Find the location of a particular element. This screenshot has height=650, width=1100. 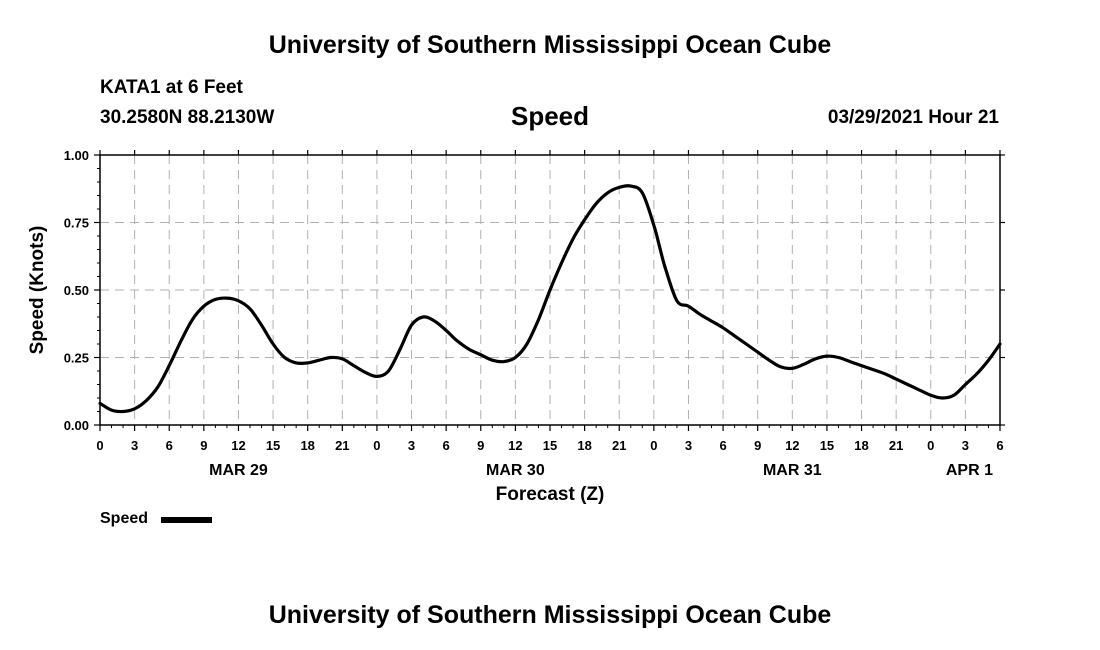

legend-line-swatch is located at coordinates (186, 520).